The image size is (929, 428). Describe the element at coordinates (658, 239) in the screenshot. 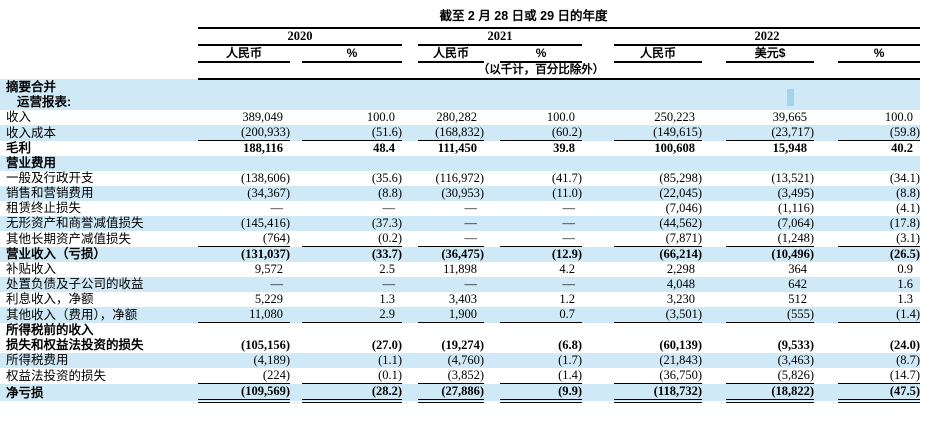

I see `value-cell: (7,871)` at that location.